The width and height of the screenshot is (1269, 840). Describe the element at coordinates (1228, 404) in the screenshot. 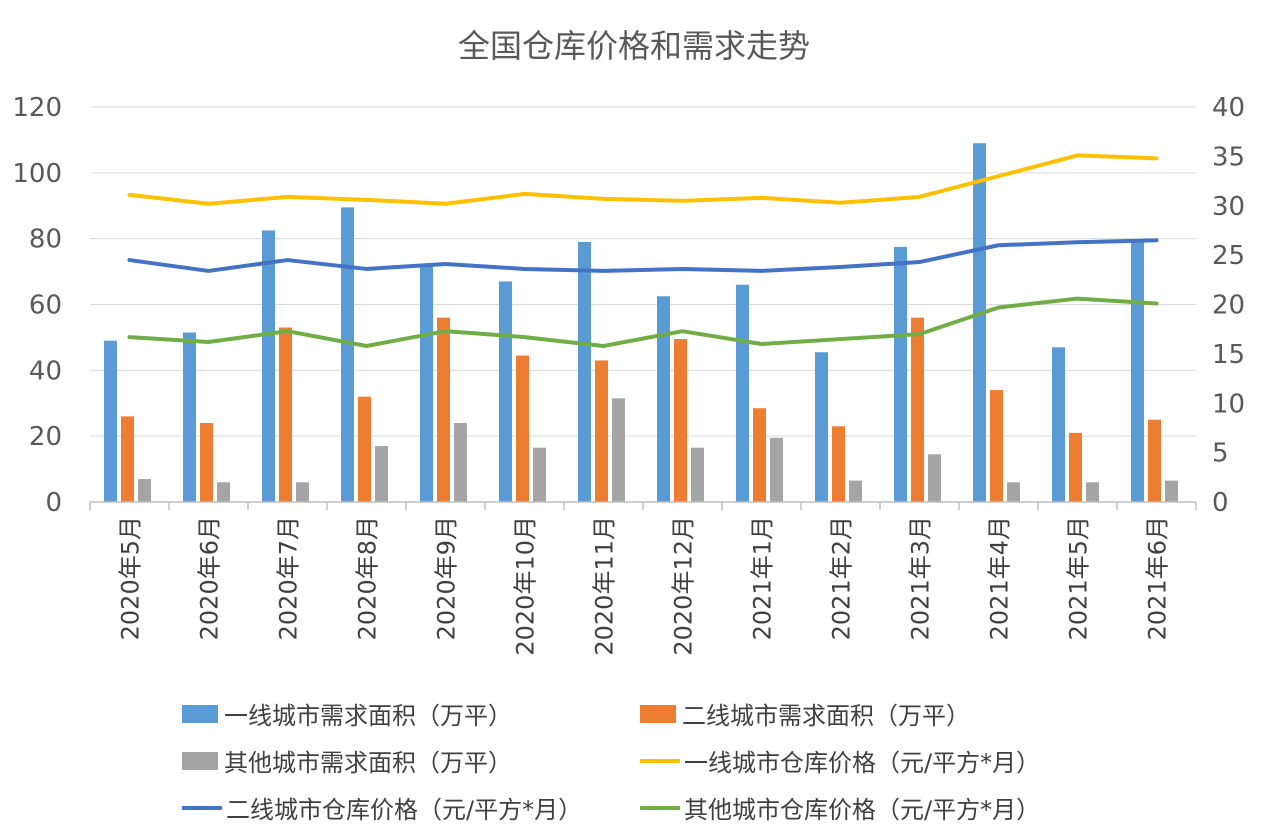

I see `y-right-tick-label: 10` at that location.